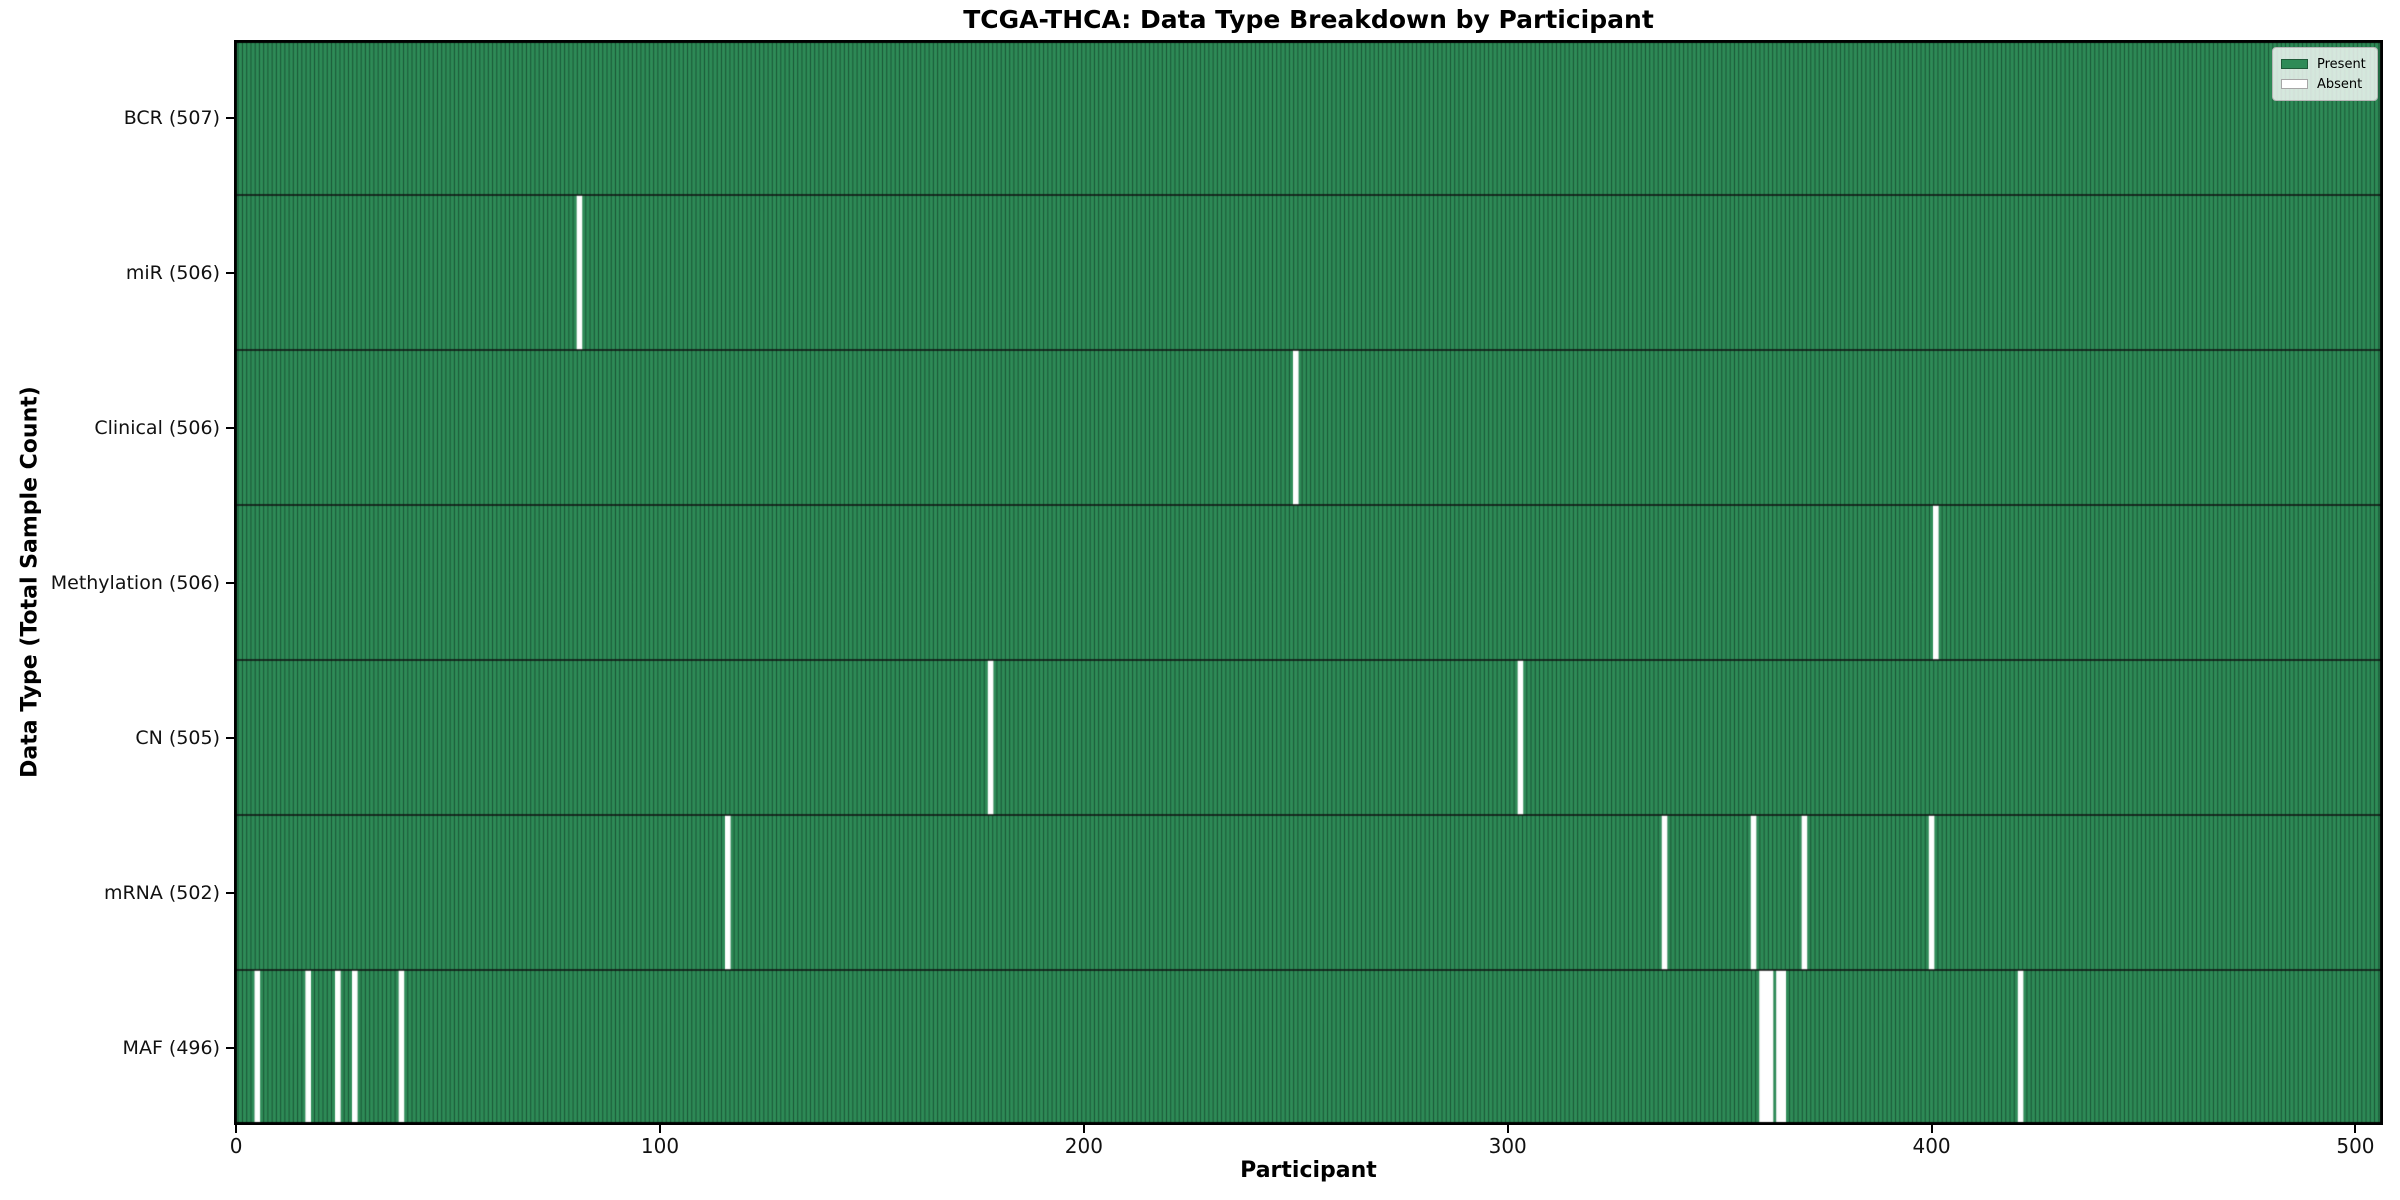 The height and width of the screenshot is (1200, 2400). I want to click on legend-swatch-absent, so click(2294, 84).